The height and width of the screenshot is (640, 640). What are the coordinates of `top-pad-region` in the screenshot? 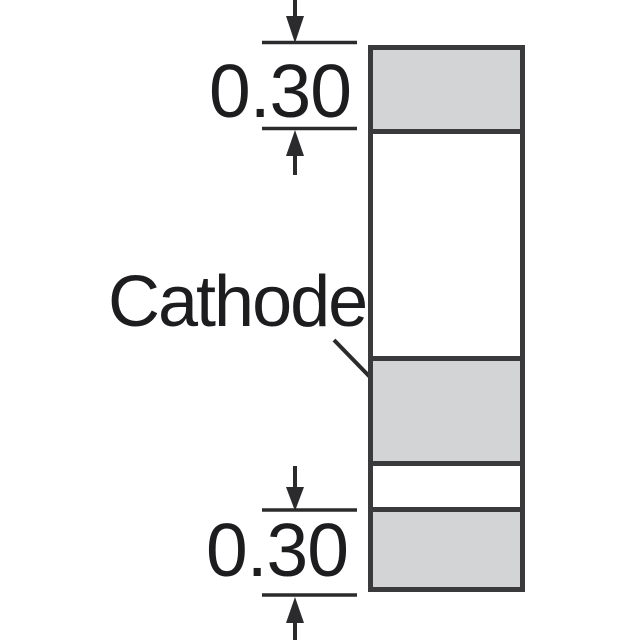 It's located at (446, 89).